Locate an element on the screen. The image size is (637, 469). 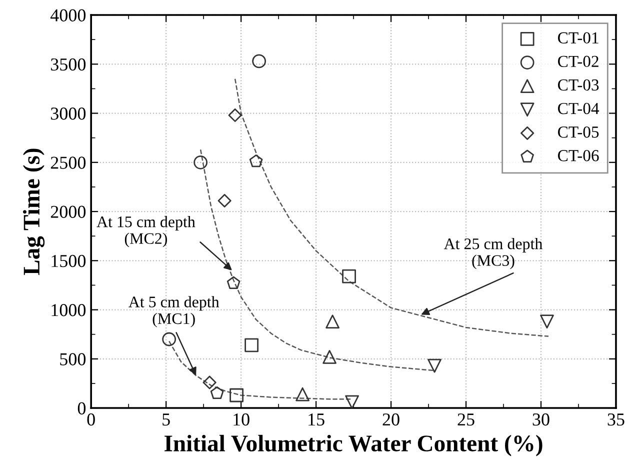
legend-label: CT-04 is located at coordinates (579, 108).